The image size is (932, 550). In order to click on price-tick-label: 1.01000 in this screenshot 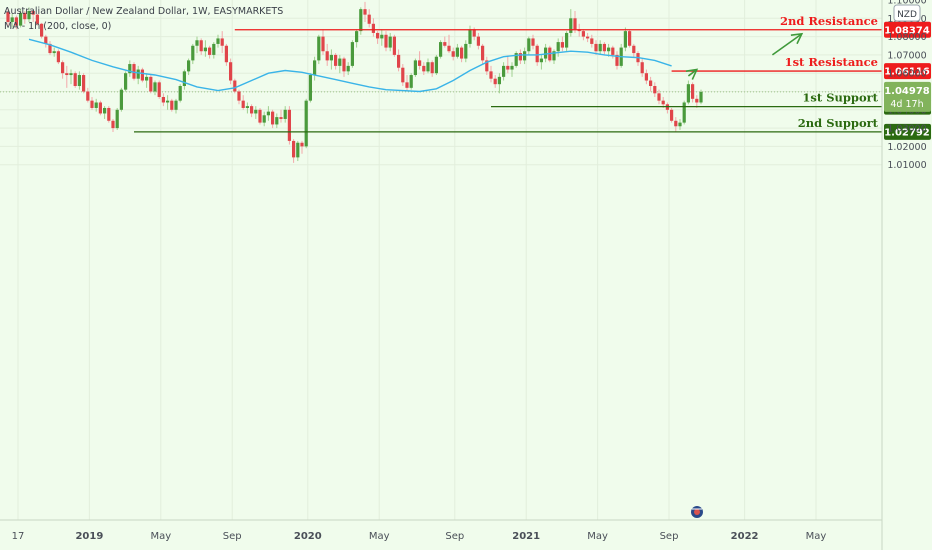, I will do `click(906, 165)`.